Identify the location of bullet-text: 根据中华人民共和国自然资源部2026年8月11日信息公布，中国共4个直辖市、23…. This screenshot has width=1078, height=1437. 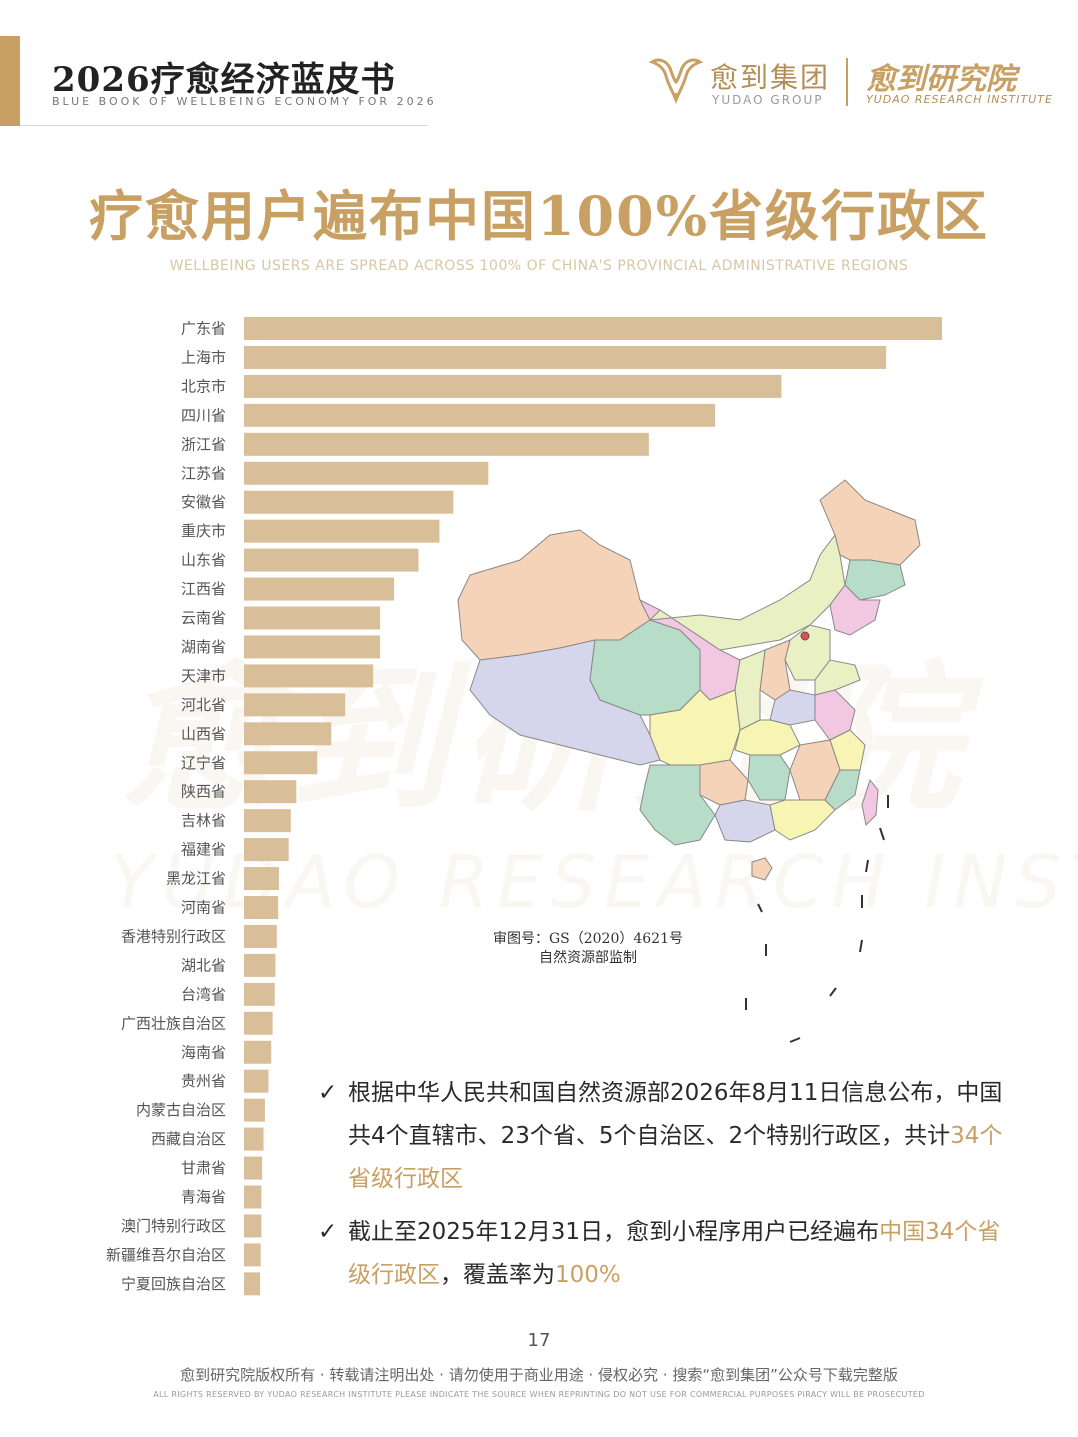
(675, 1114).